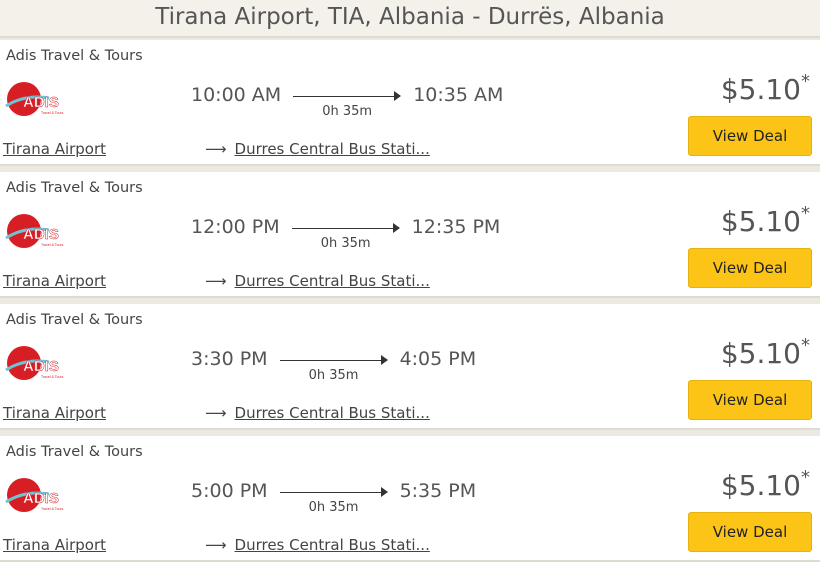 This screenshot has width=820, height=562. I want to click on arrival-time: 5:35 PM, so click(438, 491).